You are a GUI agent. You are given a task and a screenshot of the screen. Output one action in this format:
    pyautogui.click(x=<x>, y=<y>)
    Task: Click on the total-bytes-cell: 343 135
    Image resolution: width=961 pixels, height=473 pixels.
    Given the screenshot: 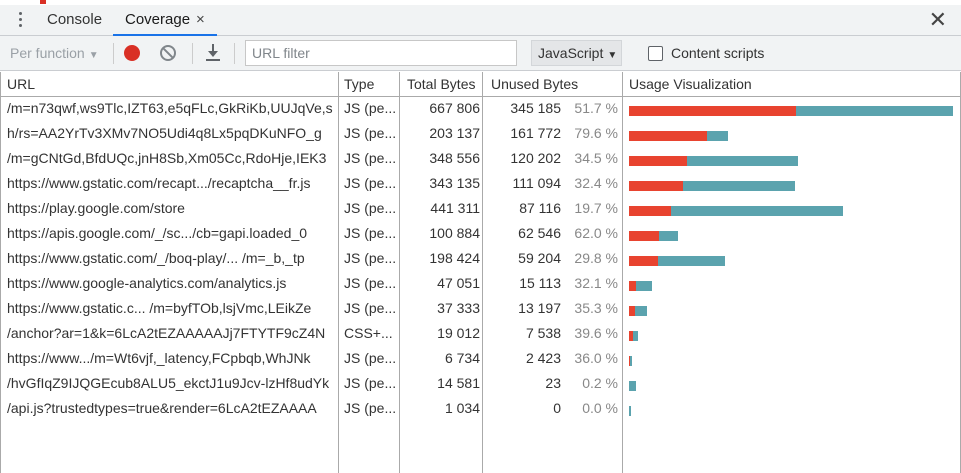 What is the action you would take?
    pyautogui.click(x=454, y=183)
    